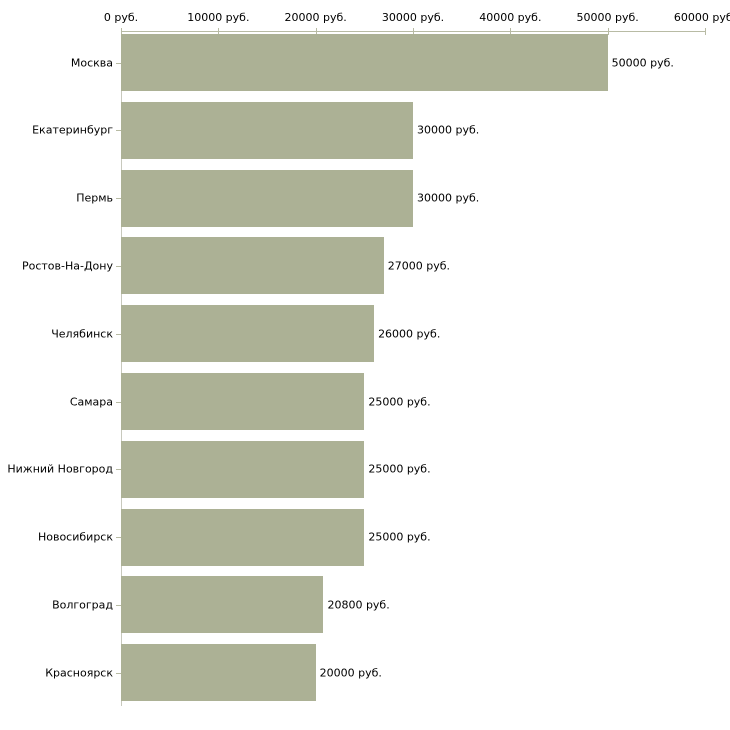 This screenshot has height=730, width=730. What do you see at coordinates (79, 673) in the screenshot?
I see `category-label: Красноярск` at bounding box center [79, 673].